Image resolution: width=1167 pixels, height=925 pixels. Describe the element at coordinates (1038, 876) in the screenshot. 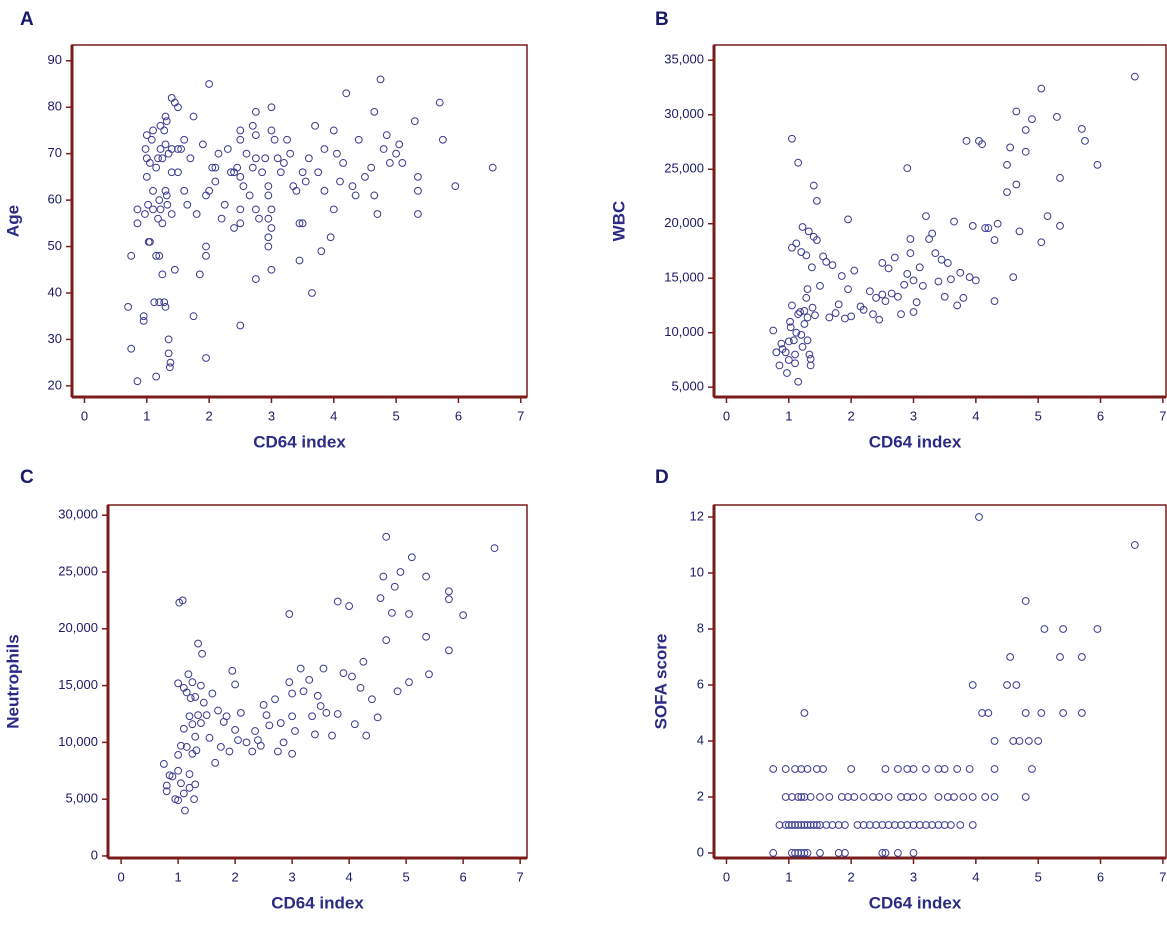

I see `x-tick-label: 5` at that location.